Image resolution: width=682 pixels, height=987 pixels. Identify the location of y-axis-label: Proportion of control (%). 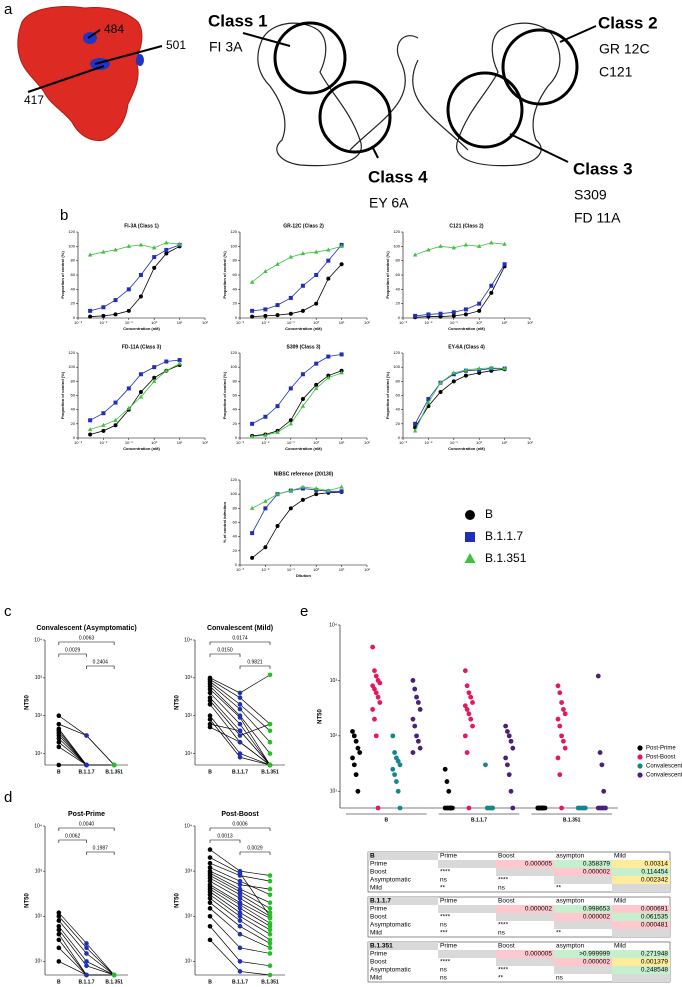
(387, 275).